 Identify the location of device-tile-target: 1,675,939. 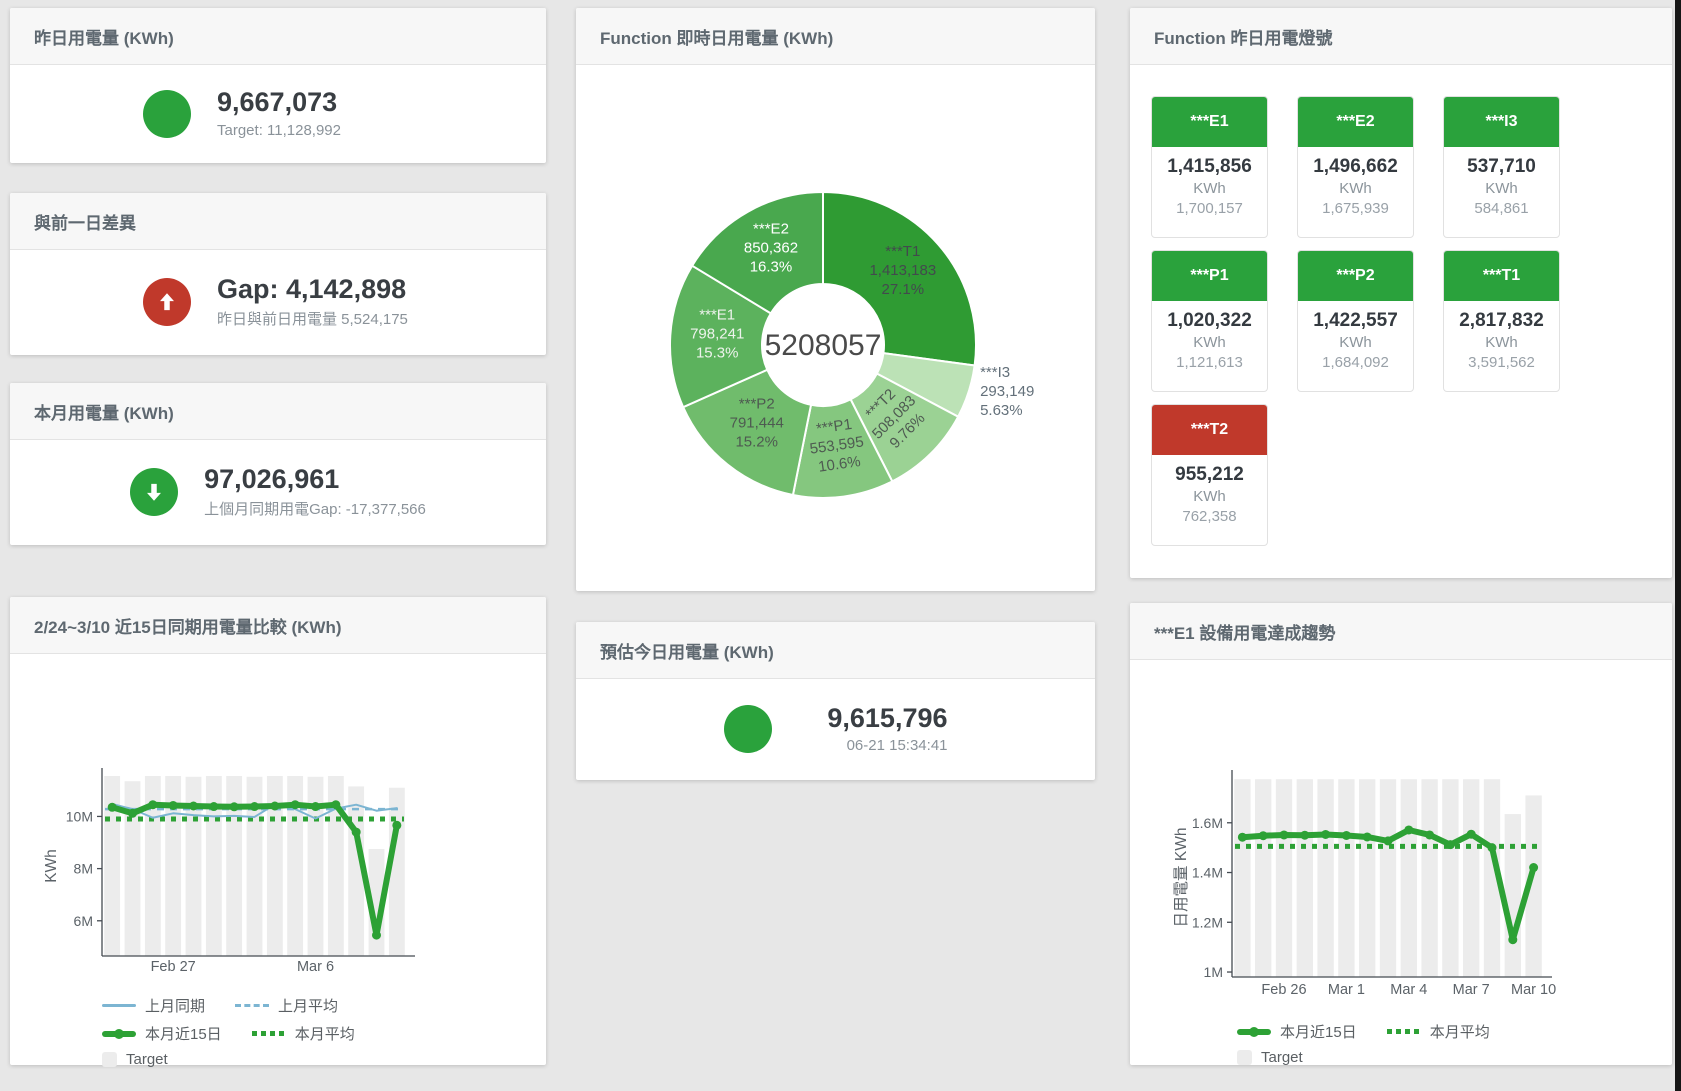
(1355, 208).